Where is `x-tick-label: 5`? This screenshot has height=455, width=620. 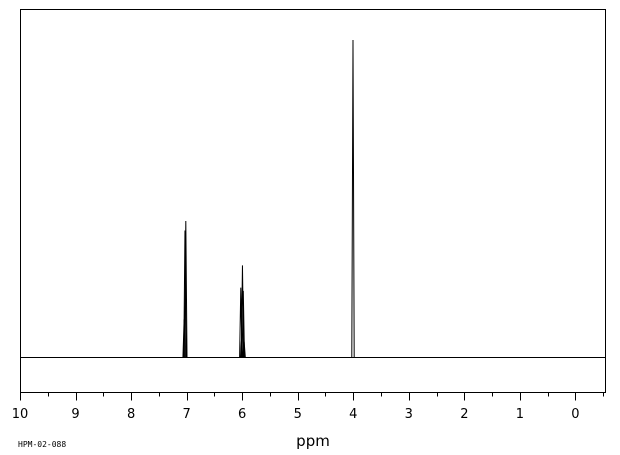
x-tick-label: 5 is located at coordinates (298, 414).